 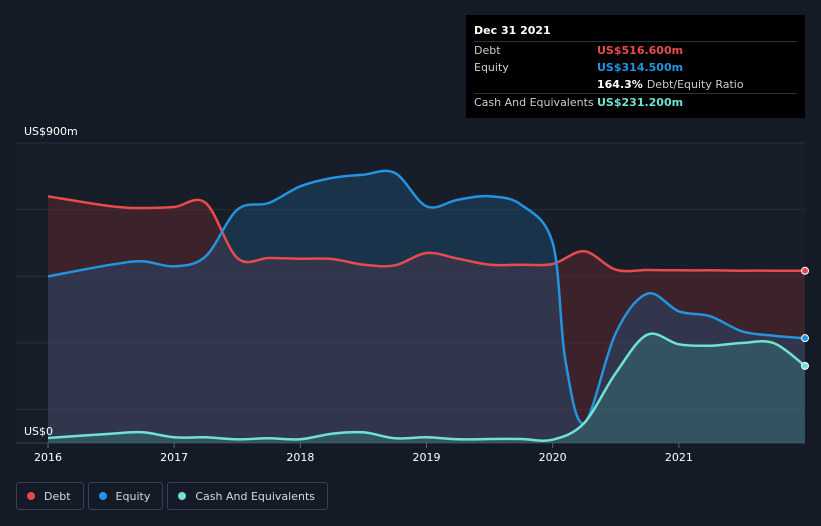 What do you see at coordinates (805, 270) in the screenshot?
I see `debt-endpoint` at bounding box center [805, 270].